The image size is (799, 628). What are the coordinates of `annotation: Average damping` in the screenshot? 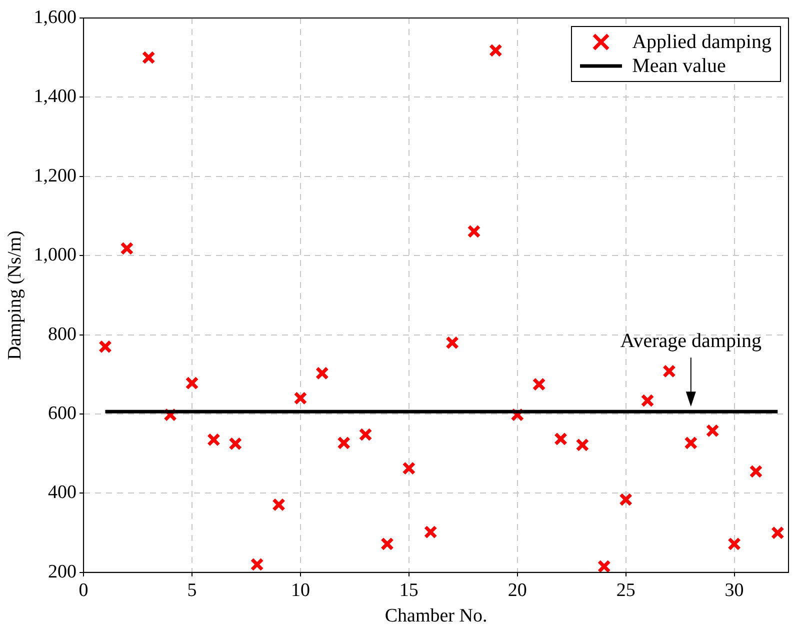 It's located at (691, 341).